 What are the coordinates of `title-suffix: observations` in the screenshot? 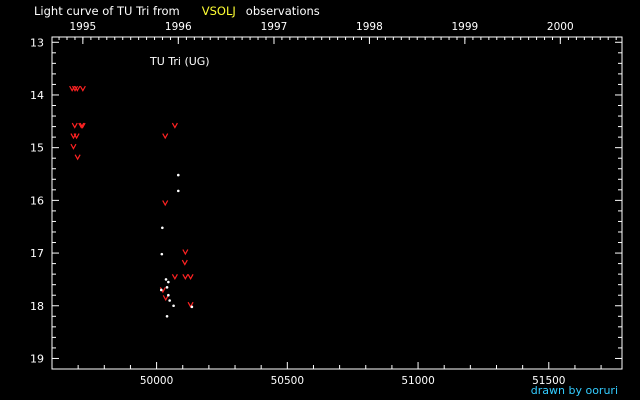 It's located at (282, 11).